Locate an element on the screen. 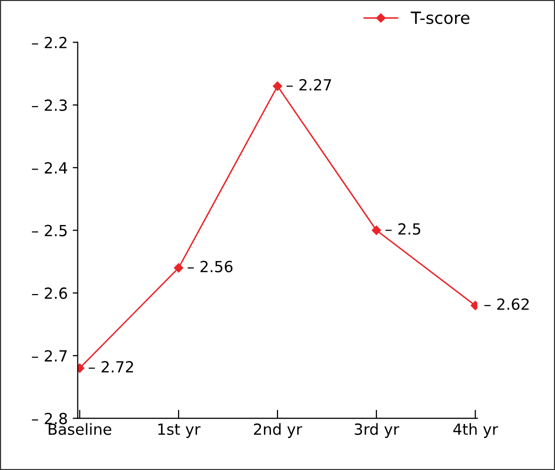 Image resolution: width=555 pixels, height=470 pixels. x-tick-label: 4th yr is located at coordinates (475, 430).